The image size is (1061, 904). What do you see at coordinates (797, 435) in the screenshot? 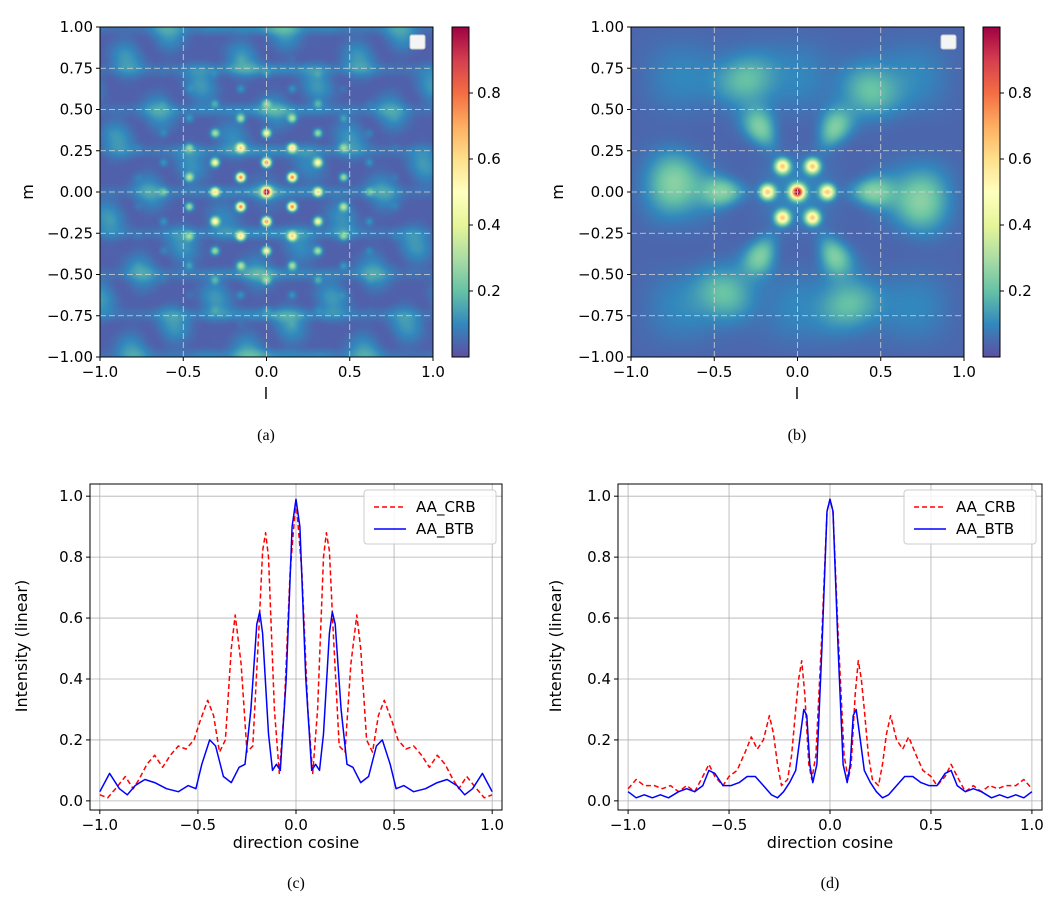
I see `caption-b: (b)` at bounding box center [797, 435].